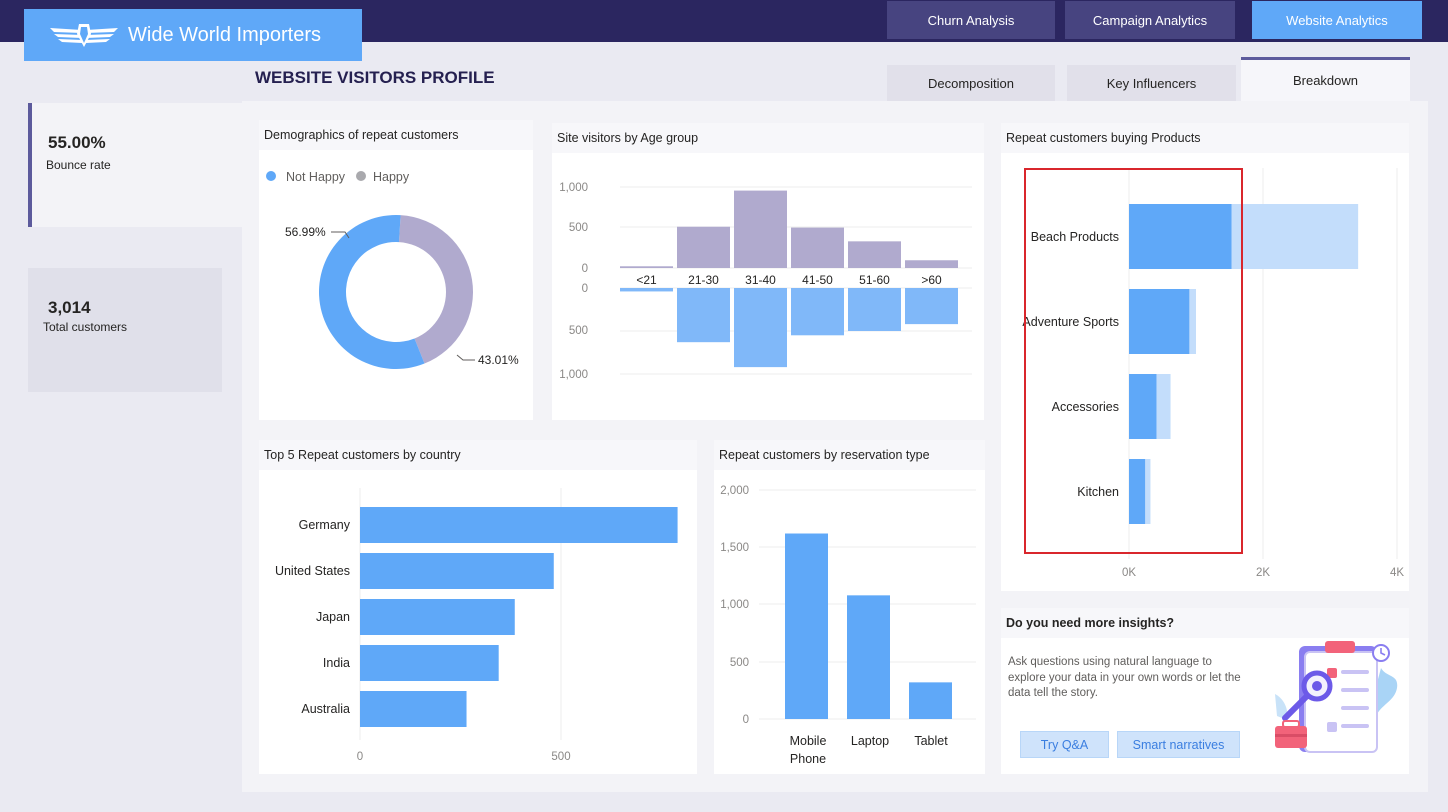 This screenshot has height=812, width=1448. What do you see at coordinates (437, 617) in the screenshot?
I see `bar-Japan` at bounding box center [437, 617].